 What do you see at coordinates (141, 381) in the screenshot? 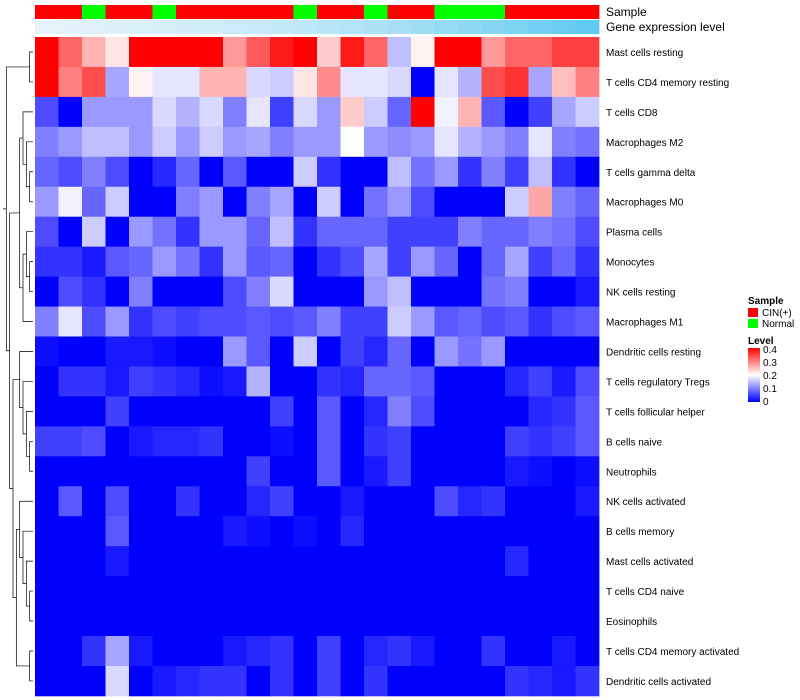
I see `heat-cell-r11-c4` at bounding box center [141, 381].